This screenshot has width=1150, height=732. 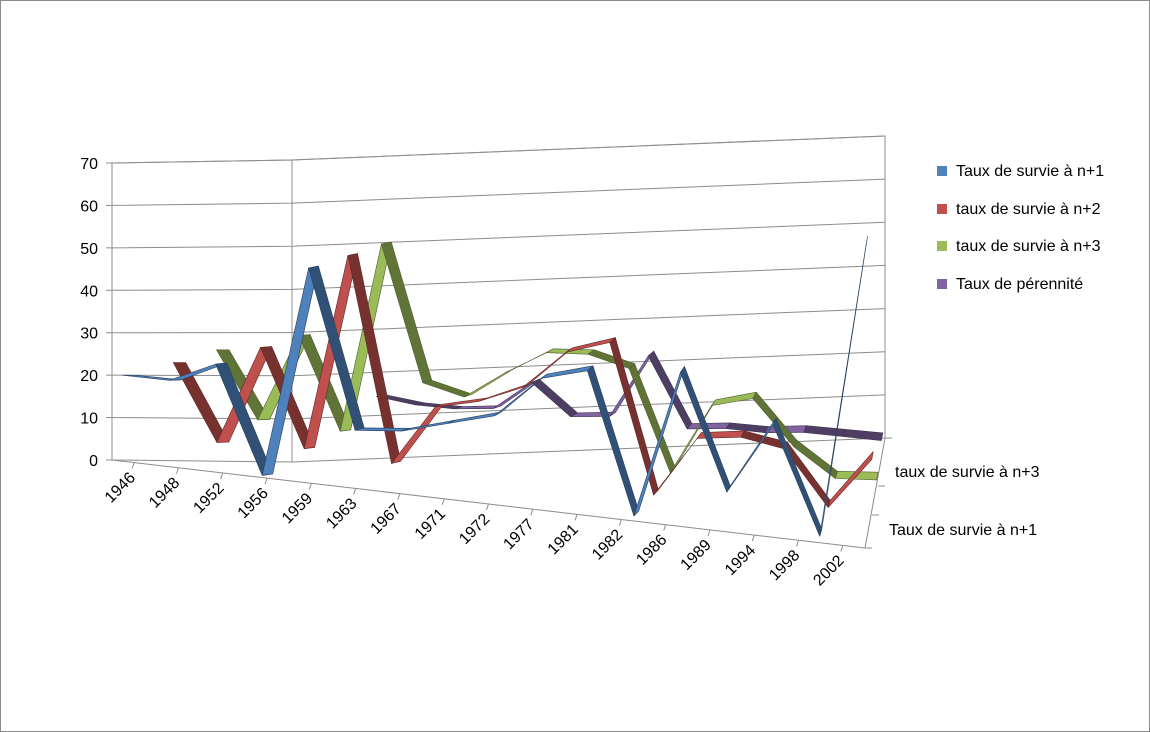 I want to click on legend-label: Taux de survie à n+1, so click(x=1030, y=171).